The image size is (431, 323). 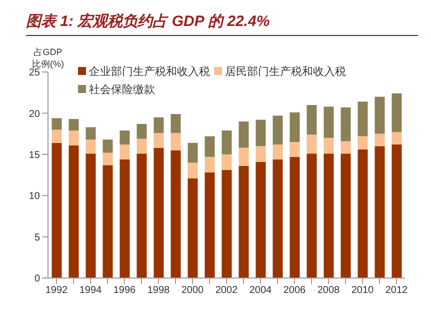 I want to click on x-tick-label: 2010, so click(x=362, y=290).